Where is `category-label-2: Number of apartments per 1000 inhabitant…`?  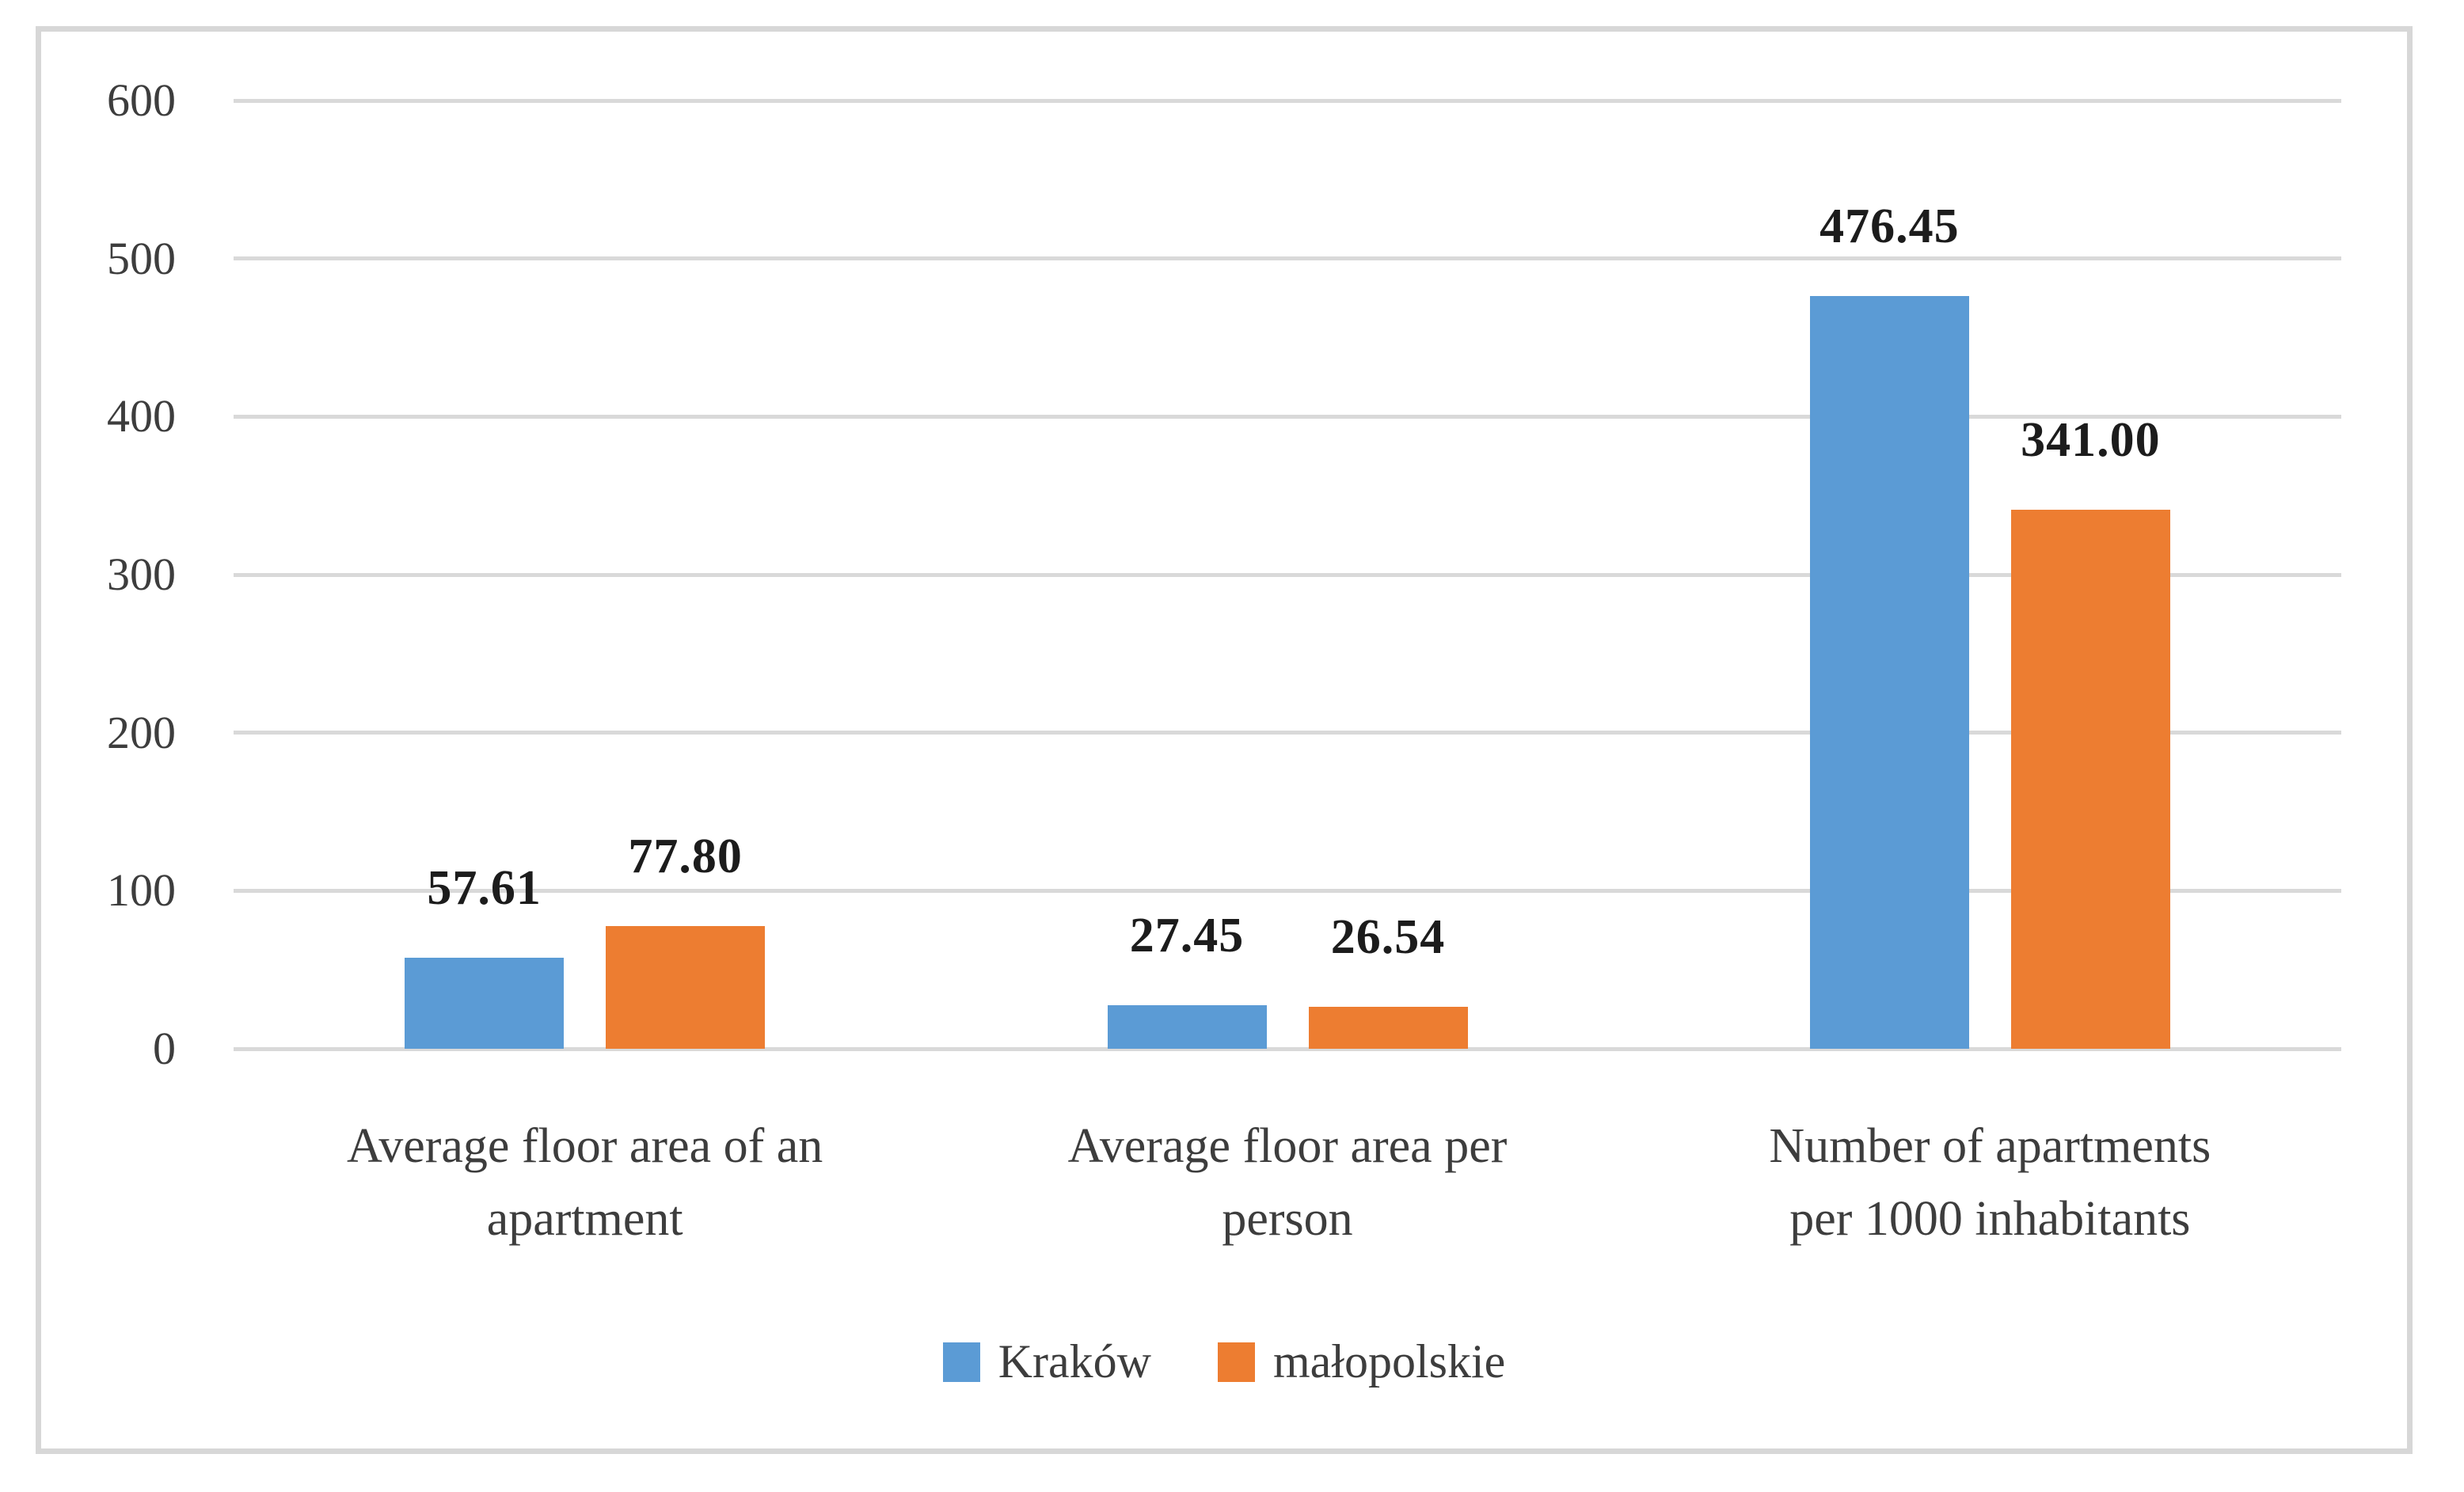
category-label-2: Number of apartments per 1000 inhabitant… is located at coordinates (1990, 1182).